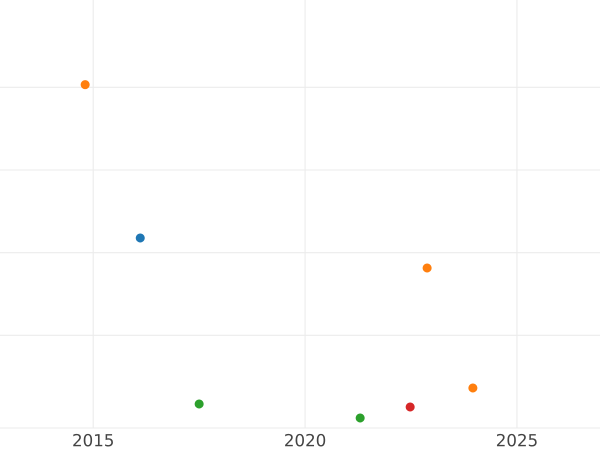  I want to click on x-tick-label: 2020, so click(305, 440).